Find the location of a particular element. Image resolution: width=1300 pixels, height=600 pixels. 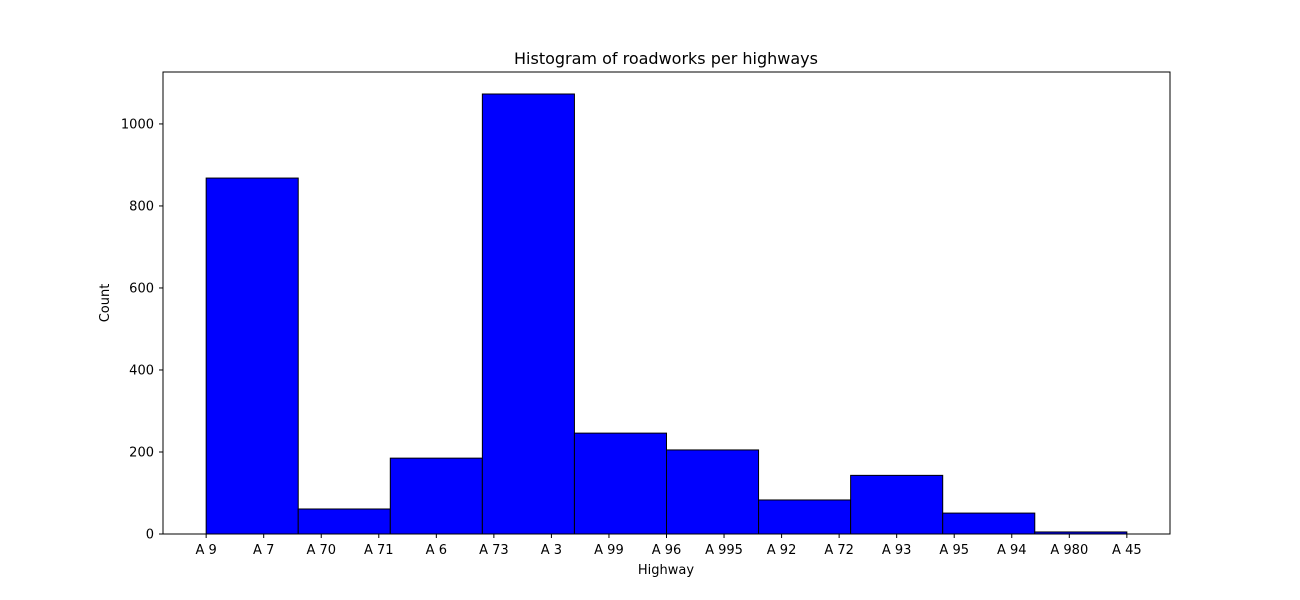

y-tick-label: 1000 is located at coordinates (137, 124).